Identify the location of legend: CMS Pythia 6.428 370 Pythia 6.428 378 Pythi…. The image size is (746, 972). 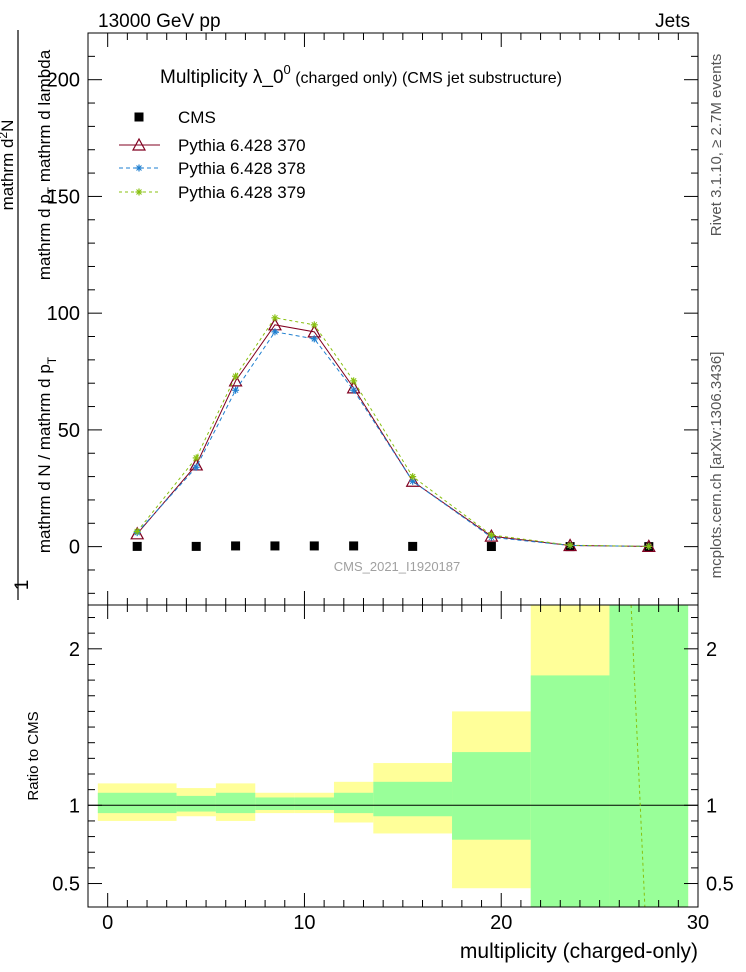
(212, 155).